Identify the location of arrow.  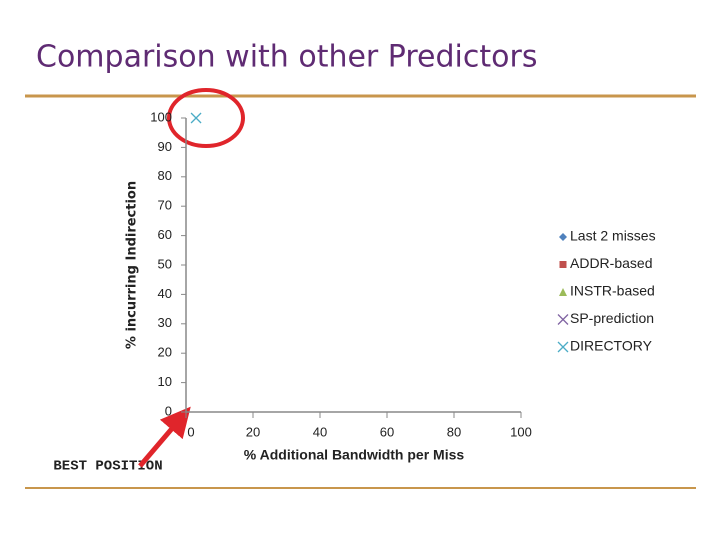
(164, 437).